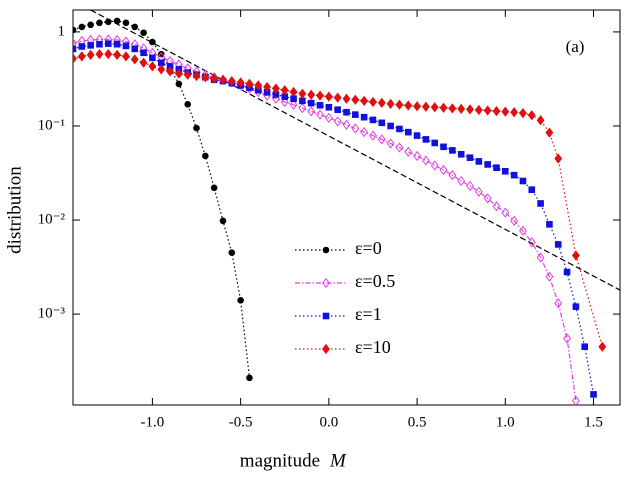  What do you see at coordinates (593, 422) in the screenshot?
I see `x-tick-label: 1.5` at bounding box center [593, 422].